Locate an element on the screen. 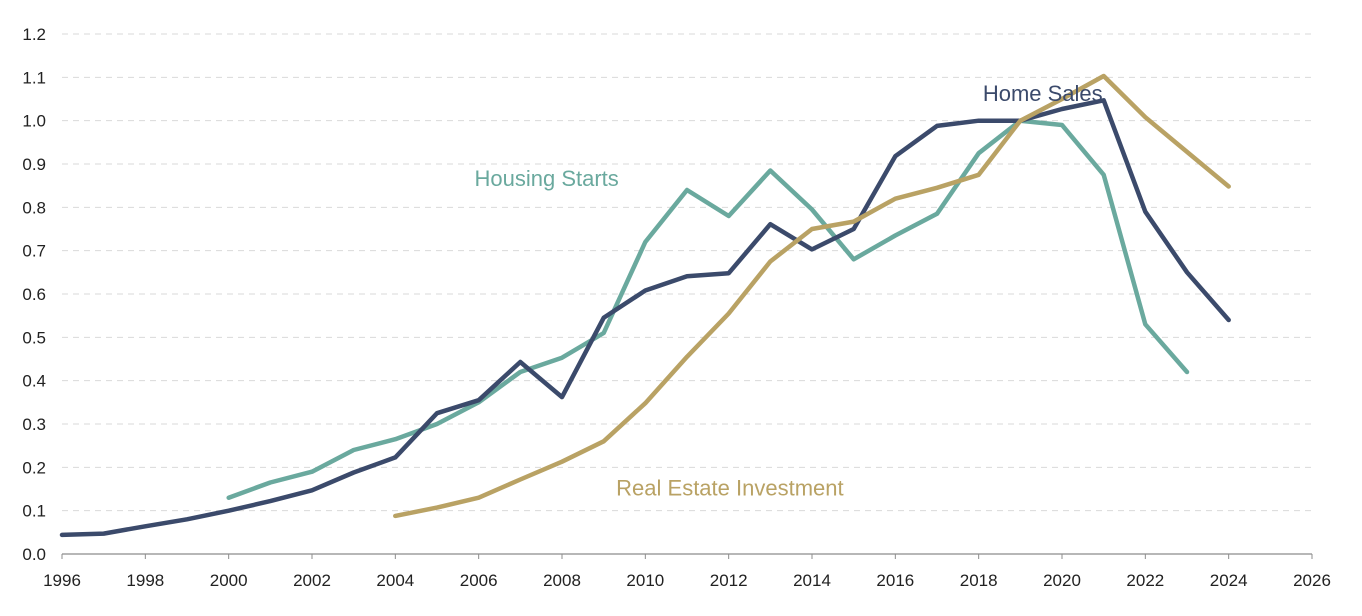  x-tick-label: 2000 is located at coordinates (229, 580).